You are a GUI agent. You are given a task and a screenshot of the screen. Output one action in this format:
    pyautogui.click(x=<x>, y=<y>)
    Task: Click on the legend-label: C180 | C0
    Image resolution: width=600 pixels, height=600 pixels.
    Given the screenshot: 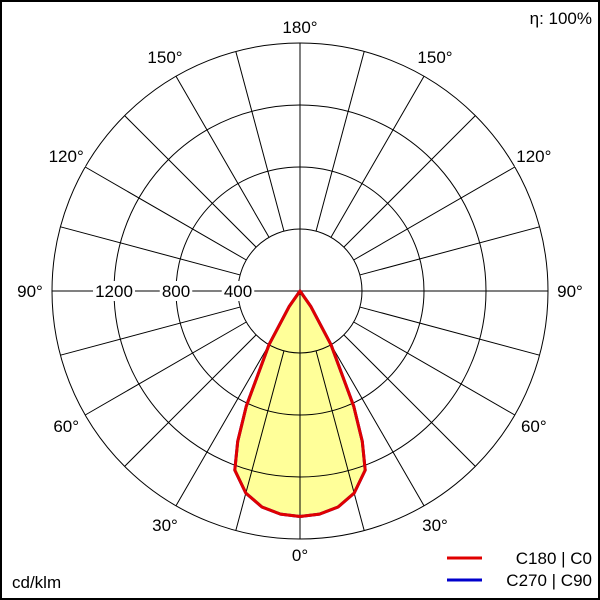 What is the action you would take?
    pyautogui.click(x=554, y=558)
    